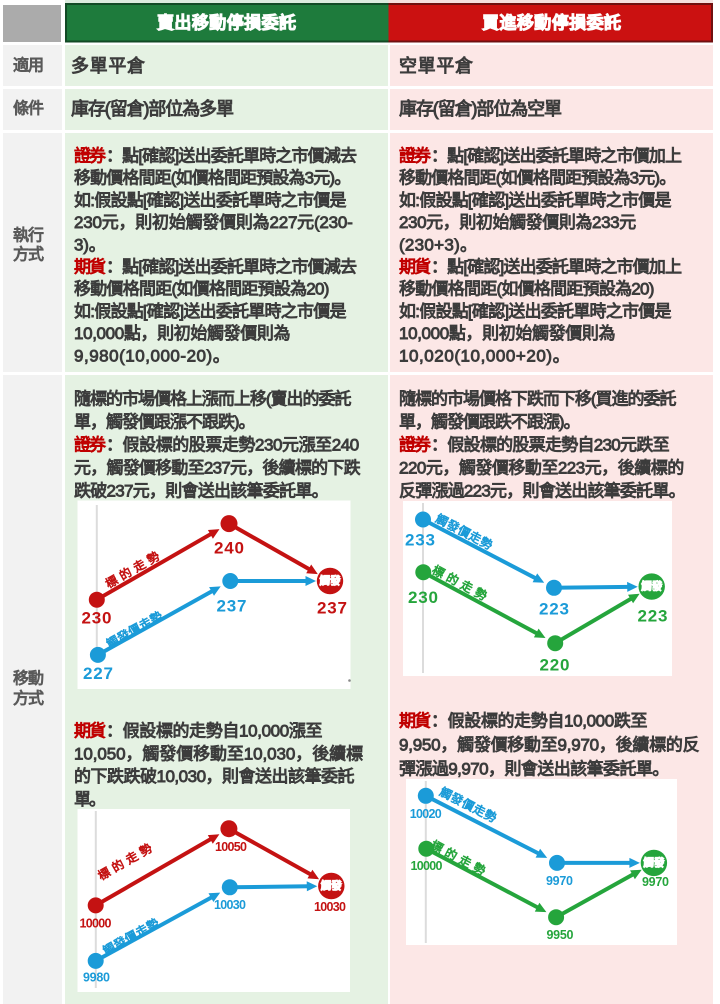 This screenshot has width=720, height=1004. Describe the element at coordinates (549, 745) in the screenshot. I see `svg-text: 9,950，觸發價移動至9,970，後續標的反` at that location.